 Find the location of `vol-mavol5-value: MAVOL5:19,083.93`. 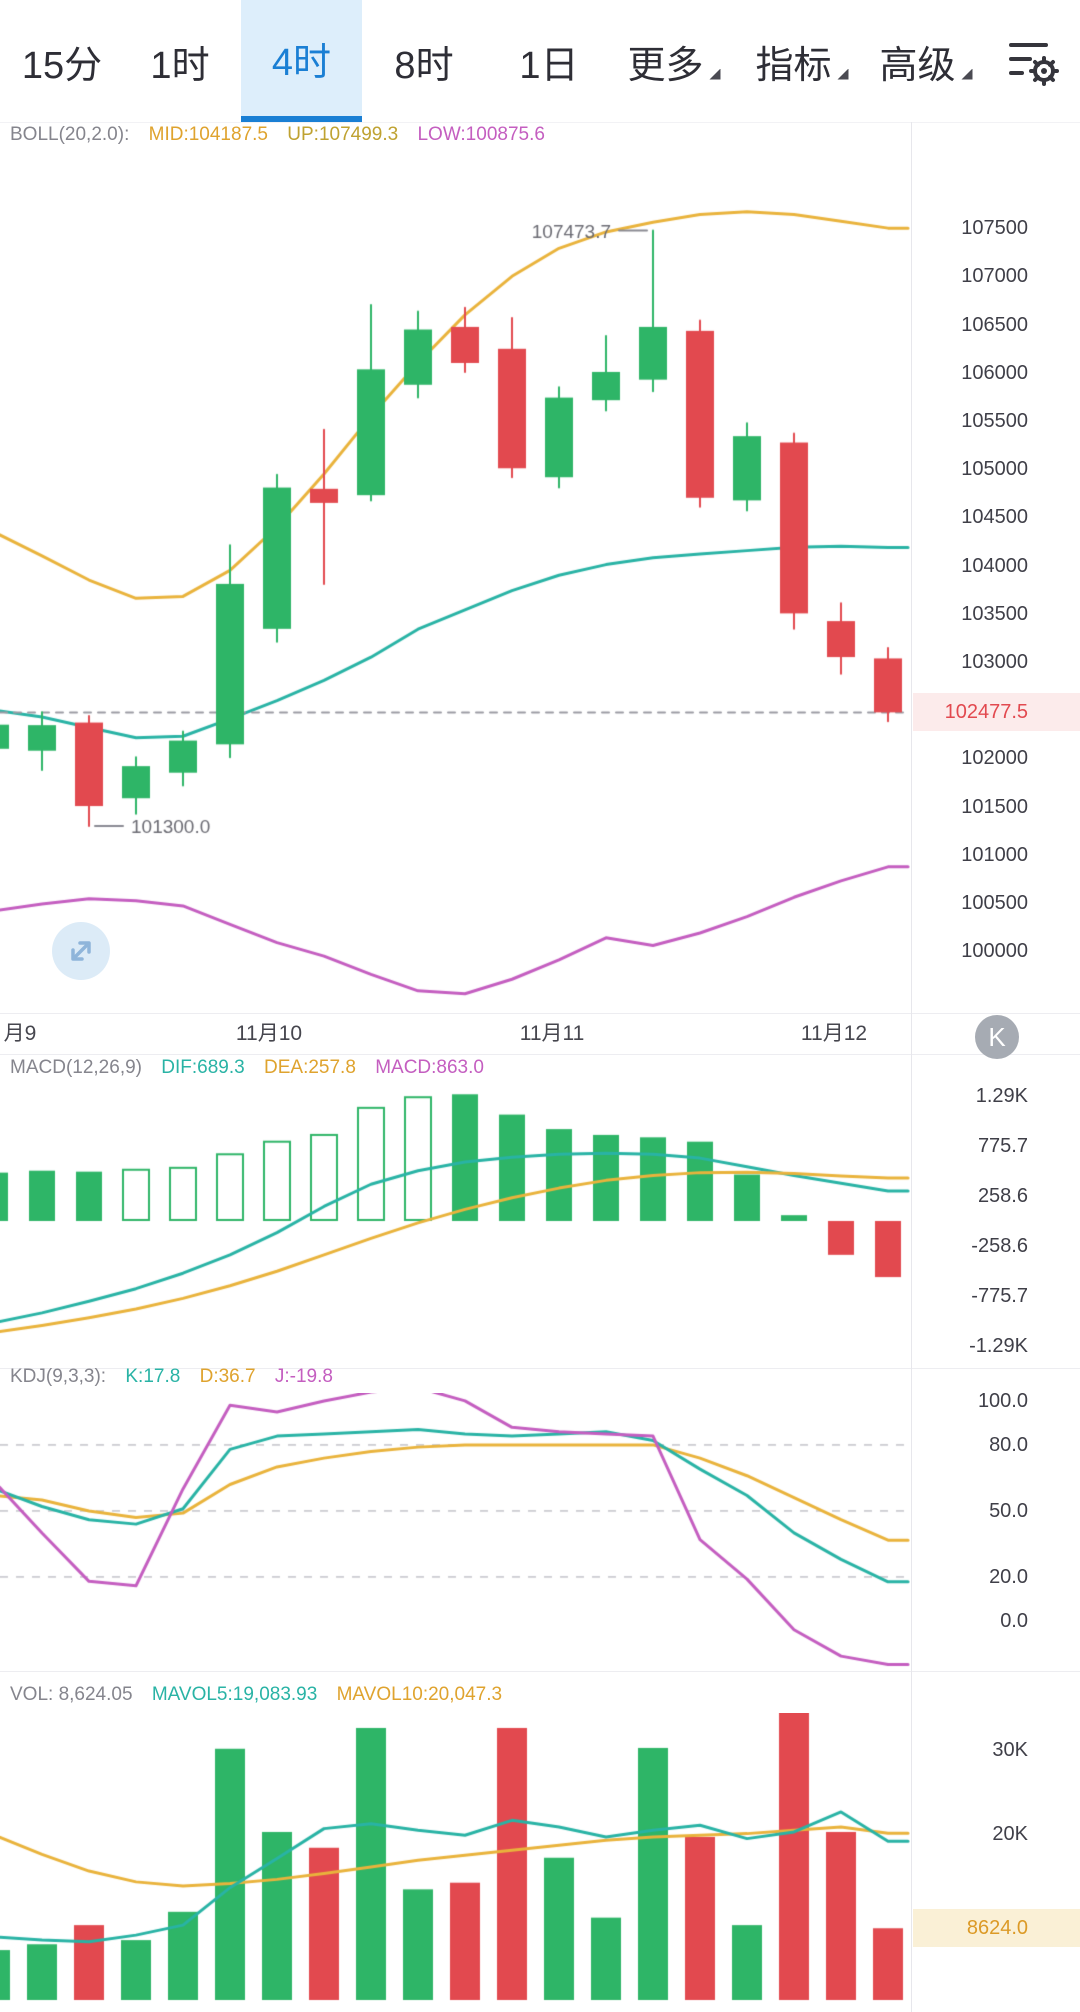

vol-mavol5-value: MAVOL5:19,083.93 is located at coordinates (234, 1694).